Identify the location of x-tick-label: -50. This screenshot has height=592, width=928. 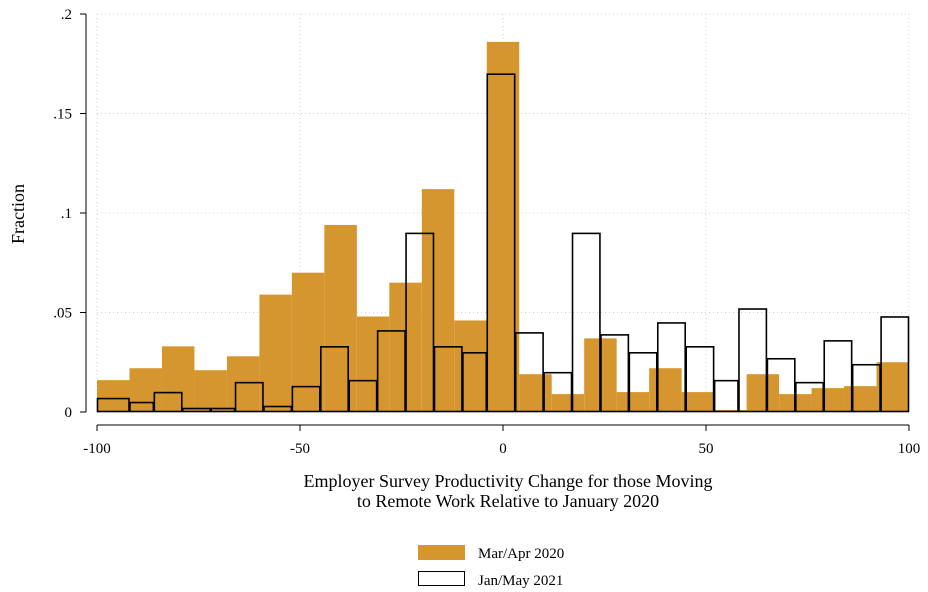
(300, 449).